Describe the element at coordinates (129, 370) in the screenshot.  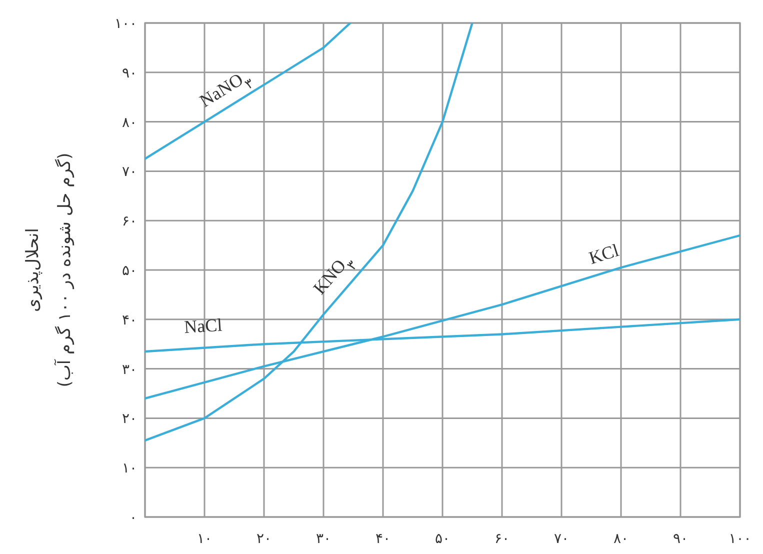
I see `y-tick-label: ۳۰` at that location.